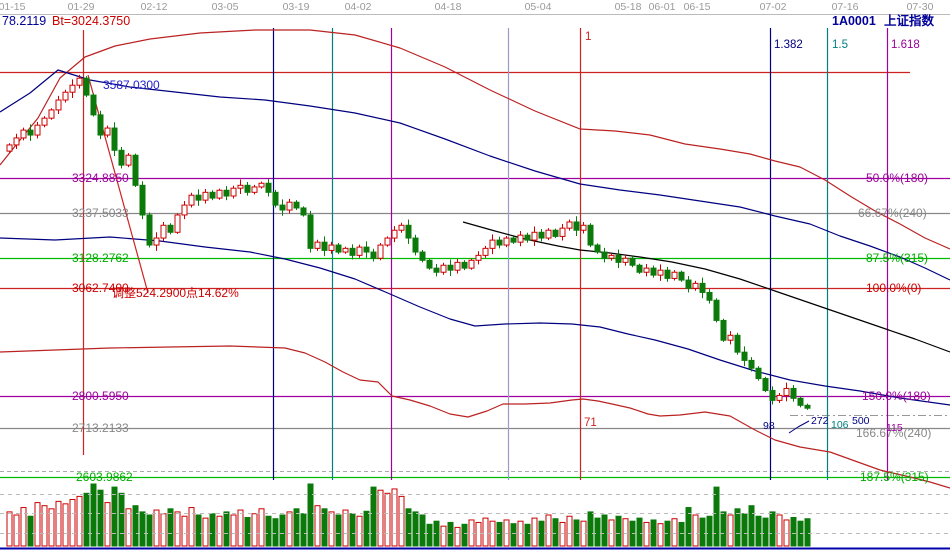 Image resolution: width=950 pixels, height=553 pixels. What do you see at coordinates (100, 428) in the screenshot?
I see `price-label-2713: 2713.2133` at bounding box center [100, 428].